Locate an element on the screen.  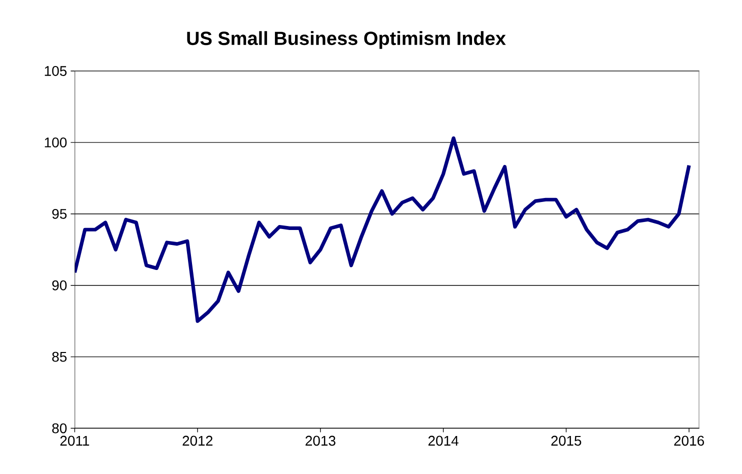
y-tick-label: 95 is located at coordinates (59, 213).